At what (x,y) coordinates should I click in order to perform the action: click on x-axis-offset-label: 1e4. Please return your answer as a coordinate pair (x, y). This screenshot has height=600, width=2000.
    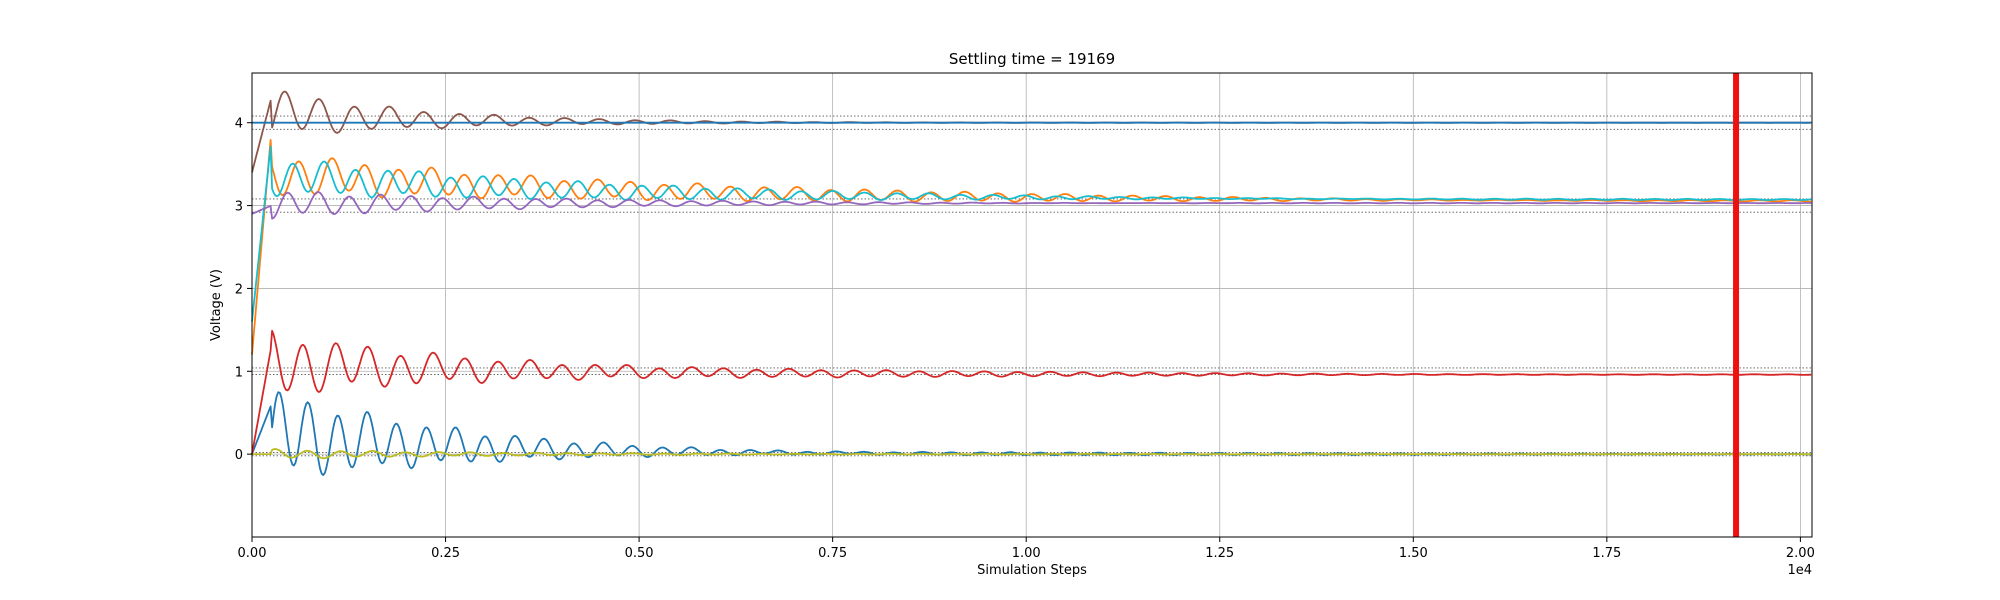
    Looking at the image, I should click on (1799, 570).